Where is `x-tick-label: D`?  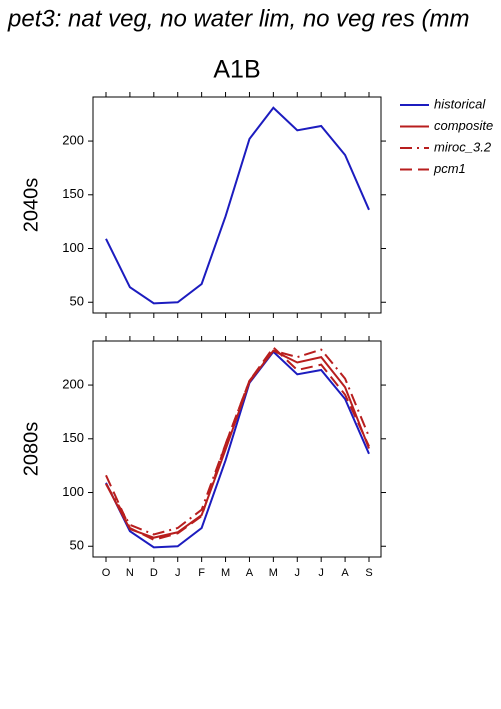
x-tick-label: D is located at coordinates (154, 573).